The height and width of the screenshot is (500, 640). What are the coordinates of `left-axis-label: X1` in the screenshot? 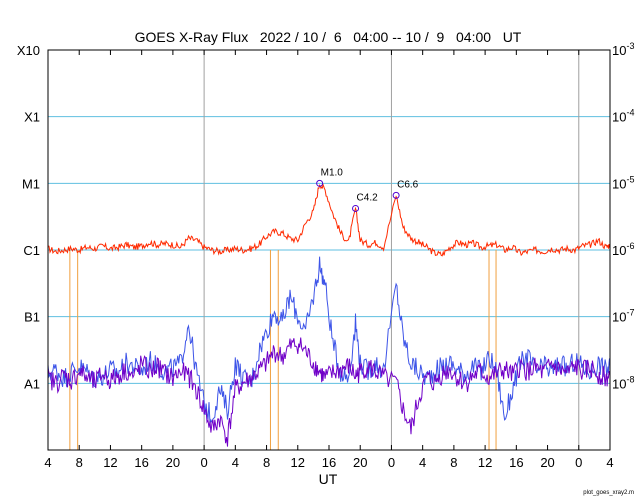 It's located at (32, 117).